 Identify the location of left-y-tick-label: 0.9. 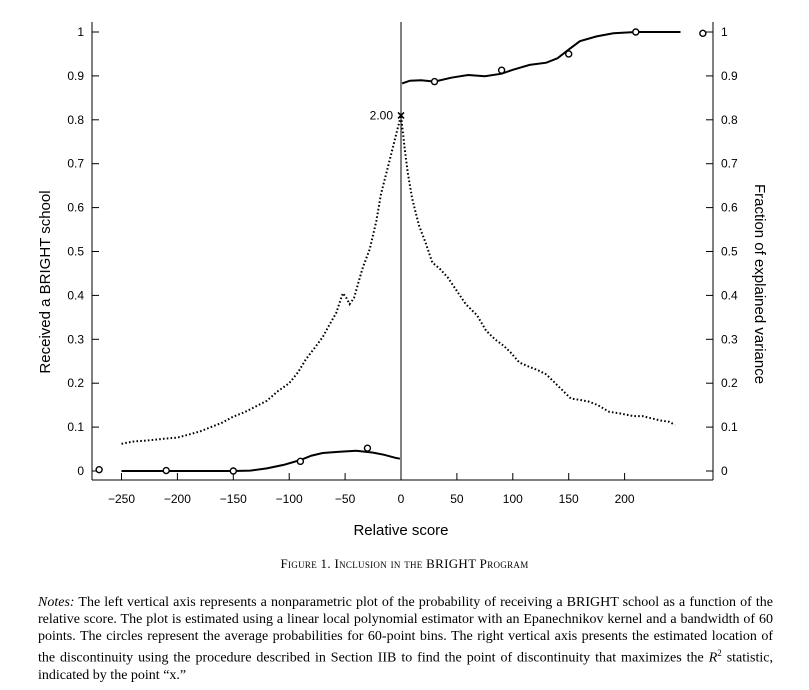
(75, 76).